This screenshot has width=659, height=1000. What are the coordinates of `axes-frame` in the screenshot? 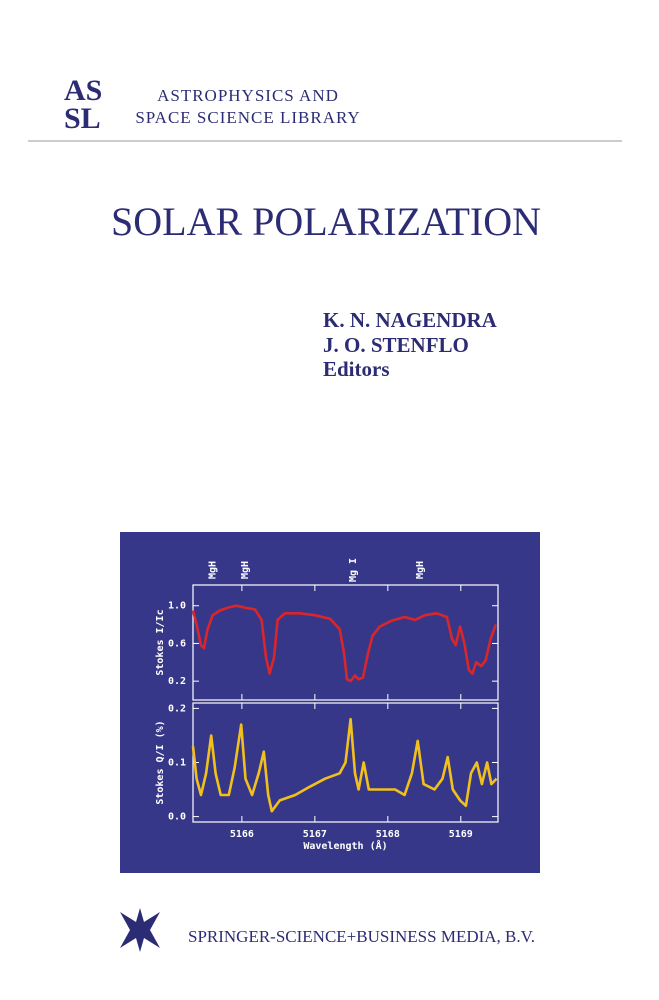 It's located at (345, 642).